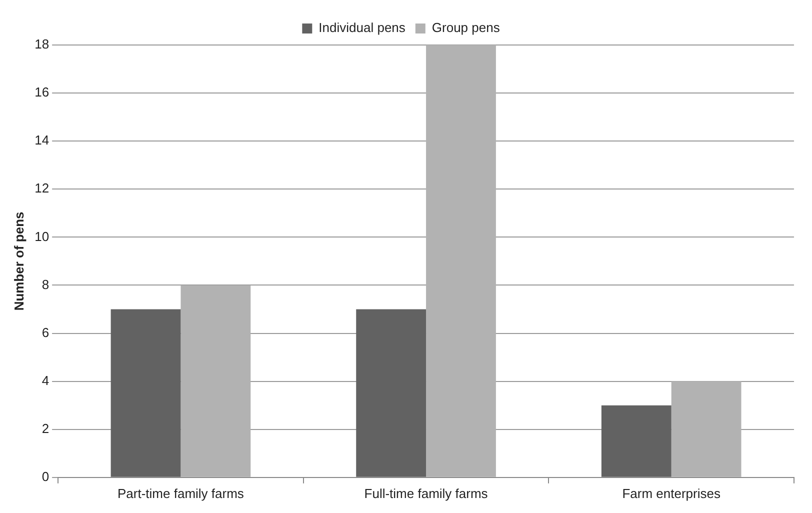  I want to click on y-tick-label: 8, so click(46, 284).